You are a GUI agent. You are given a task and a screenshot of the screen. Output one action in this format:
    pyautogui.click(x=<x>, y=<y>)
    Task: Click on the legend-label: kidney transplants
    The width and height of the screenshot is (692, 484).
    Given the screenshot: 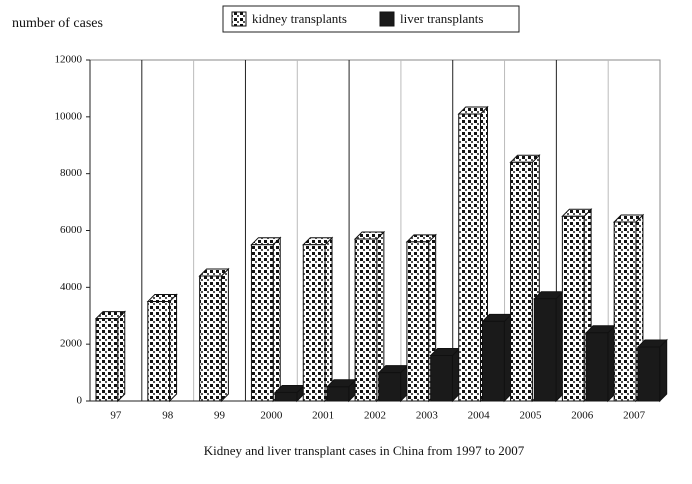 What is the action you would take?
    pyautogui.click(x=299, y=18)
    